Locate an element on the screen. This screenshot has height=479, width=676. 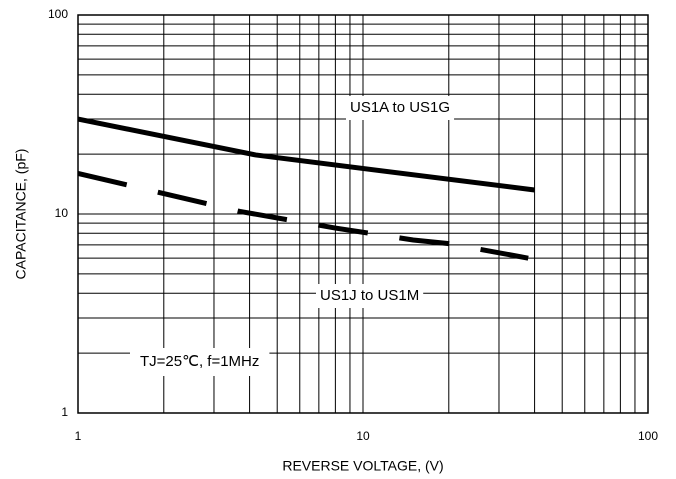
series-label: US1A to US1G is located at coordinates (400, 107).